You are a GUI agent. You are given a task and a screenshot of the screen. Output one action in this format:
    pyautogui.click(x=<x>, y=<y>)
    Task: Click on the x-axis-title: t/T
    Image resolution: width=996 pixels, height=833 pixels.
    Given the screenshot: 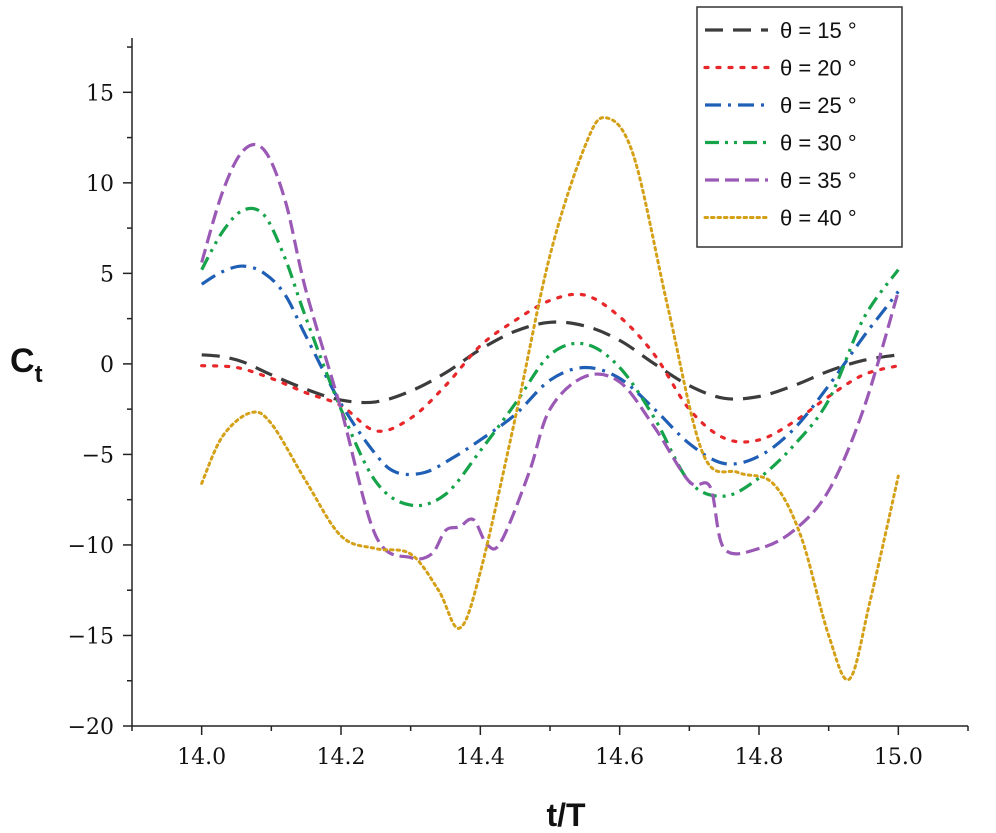 What is the action you would take?
    pyautogui.click(x=566, y=815)
    